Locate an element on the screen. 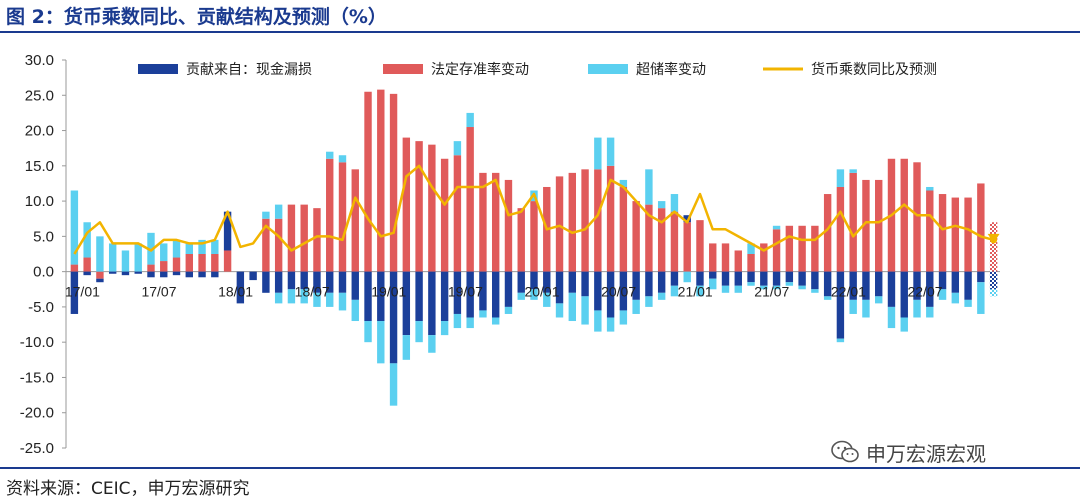  legend-swatch-rrr is located at coordinates (403, 69).